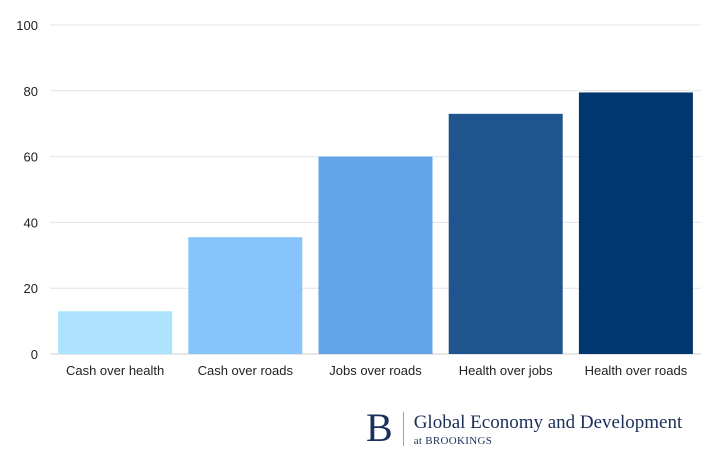  I want to click on y-axis-ticks: 0 20 40 60 80 100, so click(27, 190).